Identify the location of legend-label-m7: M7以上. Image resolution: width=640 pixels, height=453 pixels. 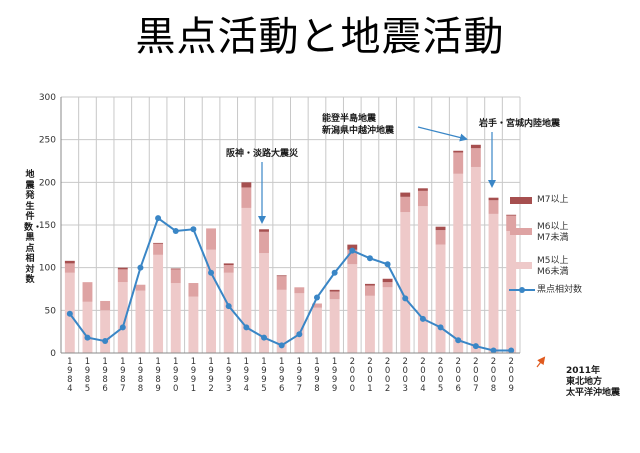
(553, 200).